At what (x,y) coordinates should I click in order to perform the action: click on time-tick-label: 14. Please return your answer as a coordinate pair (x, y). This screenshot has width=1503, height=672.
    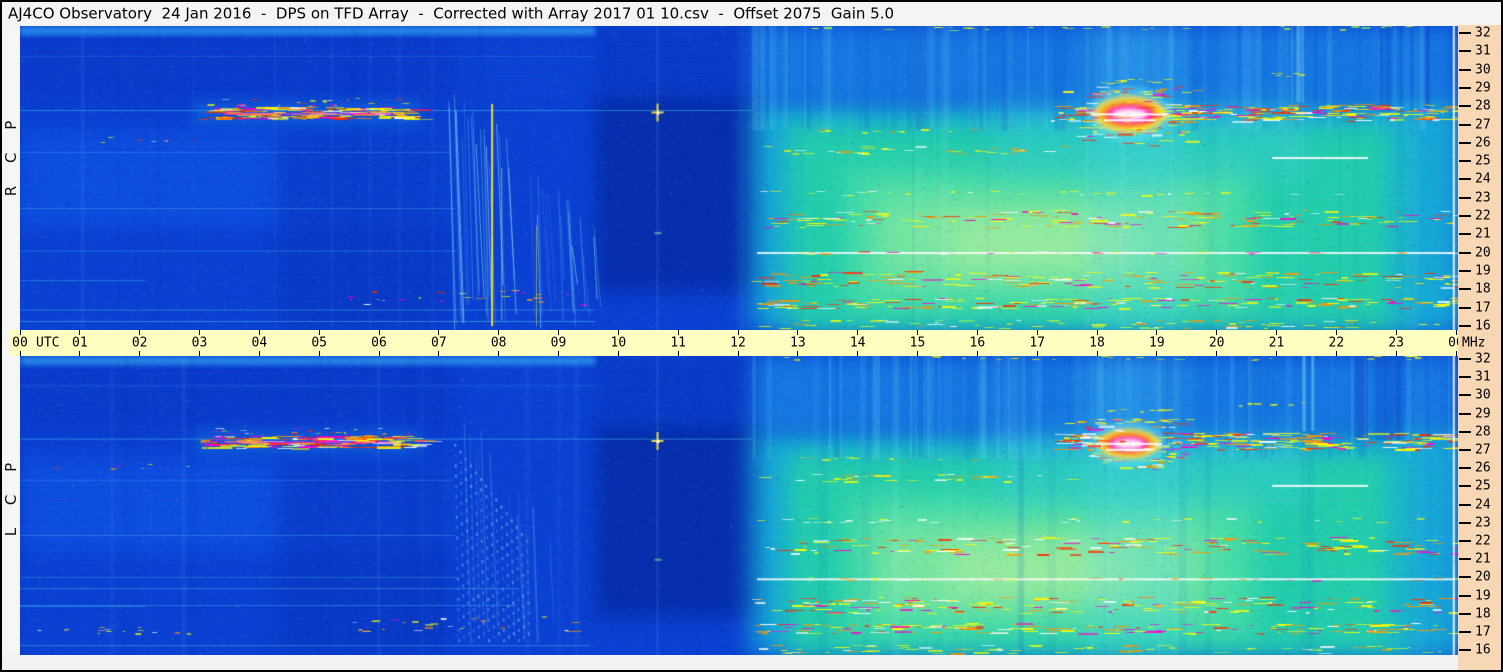
    Looking at the image, I should click on (857, 343).